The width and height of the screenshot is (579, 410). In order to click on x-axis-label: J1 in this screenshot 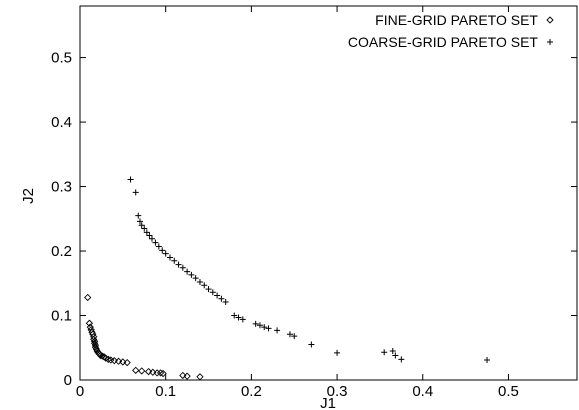, I will do `click(328, 402)`.